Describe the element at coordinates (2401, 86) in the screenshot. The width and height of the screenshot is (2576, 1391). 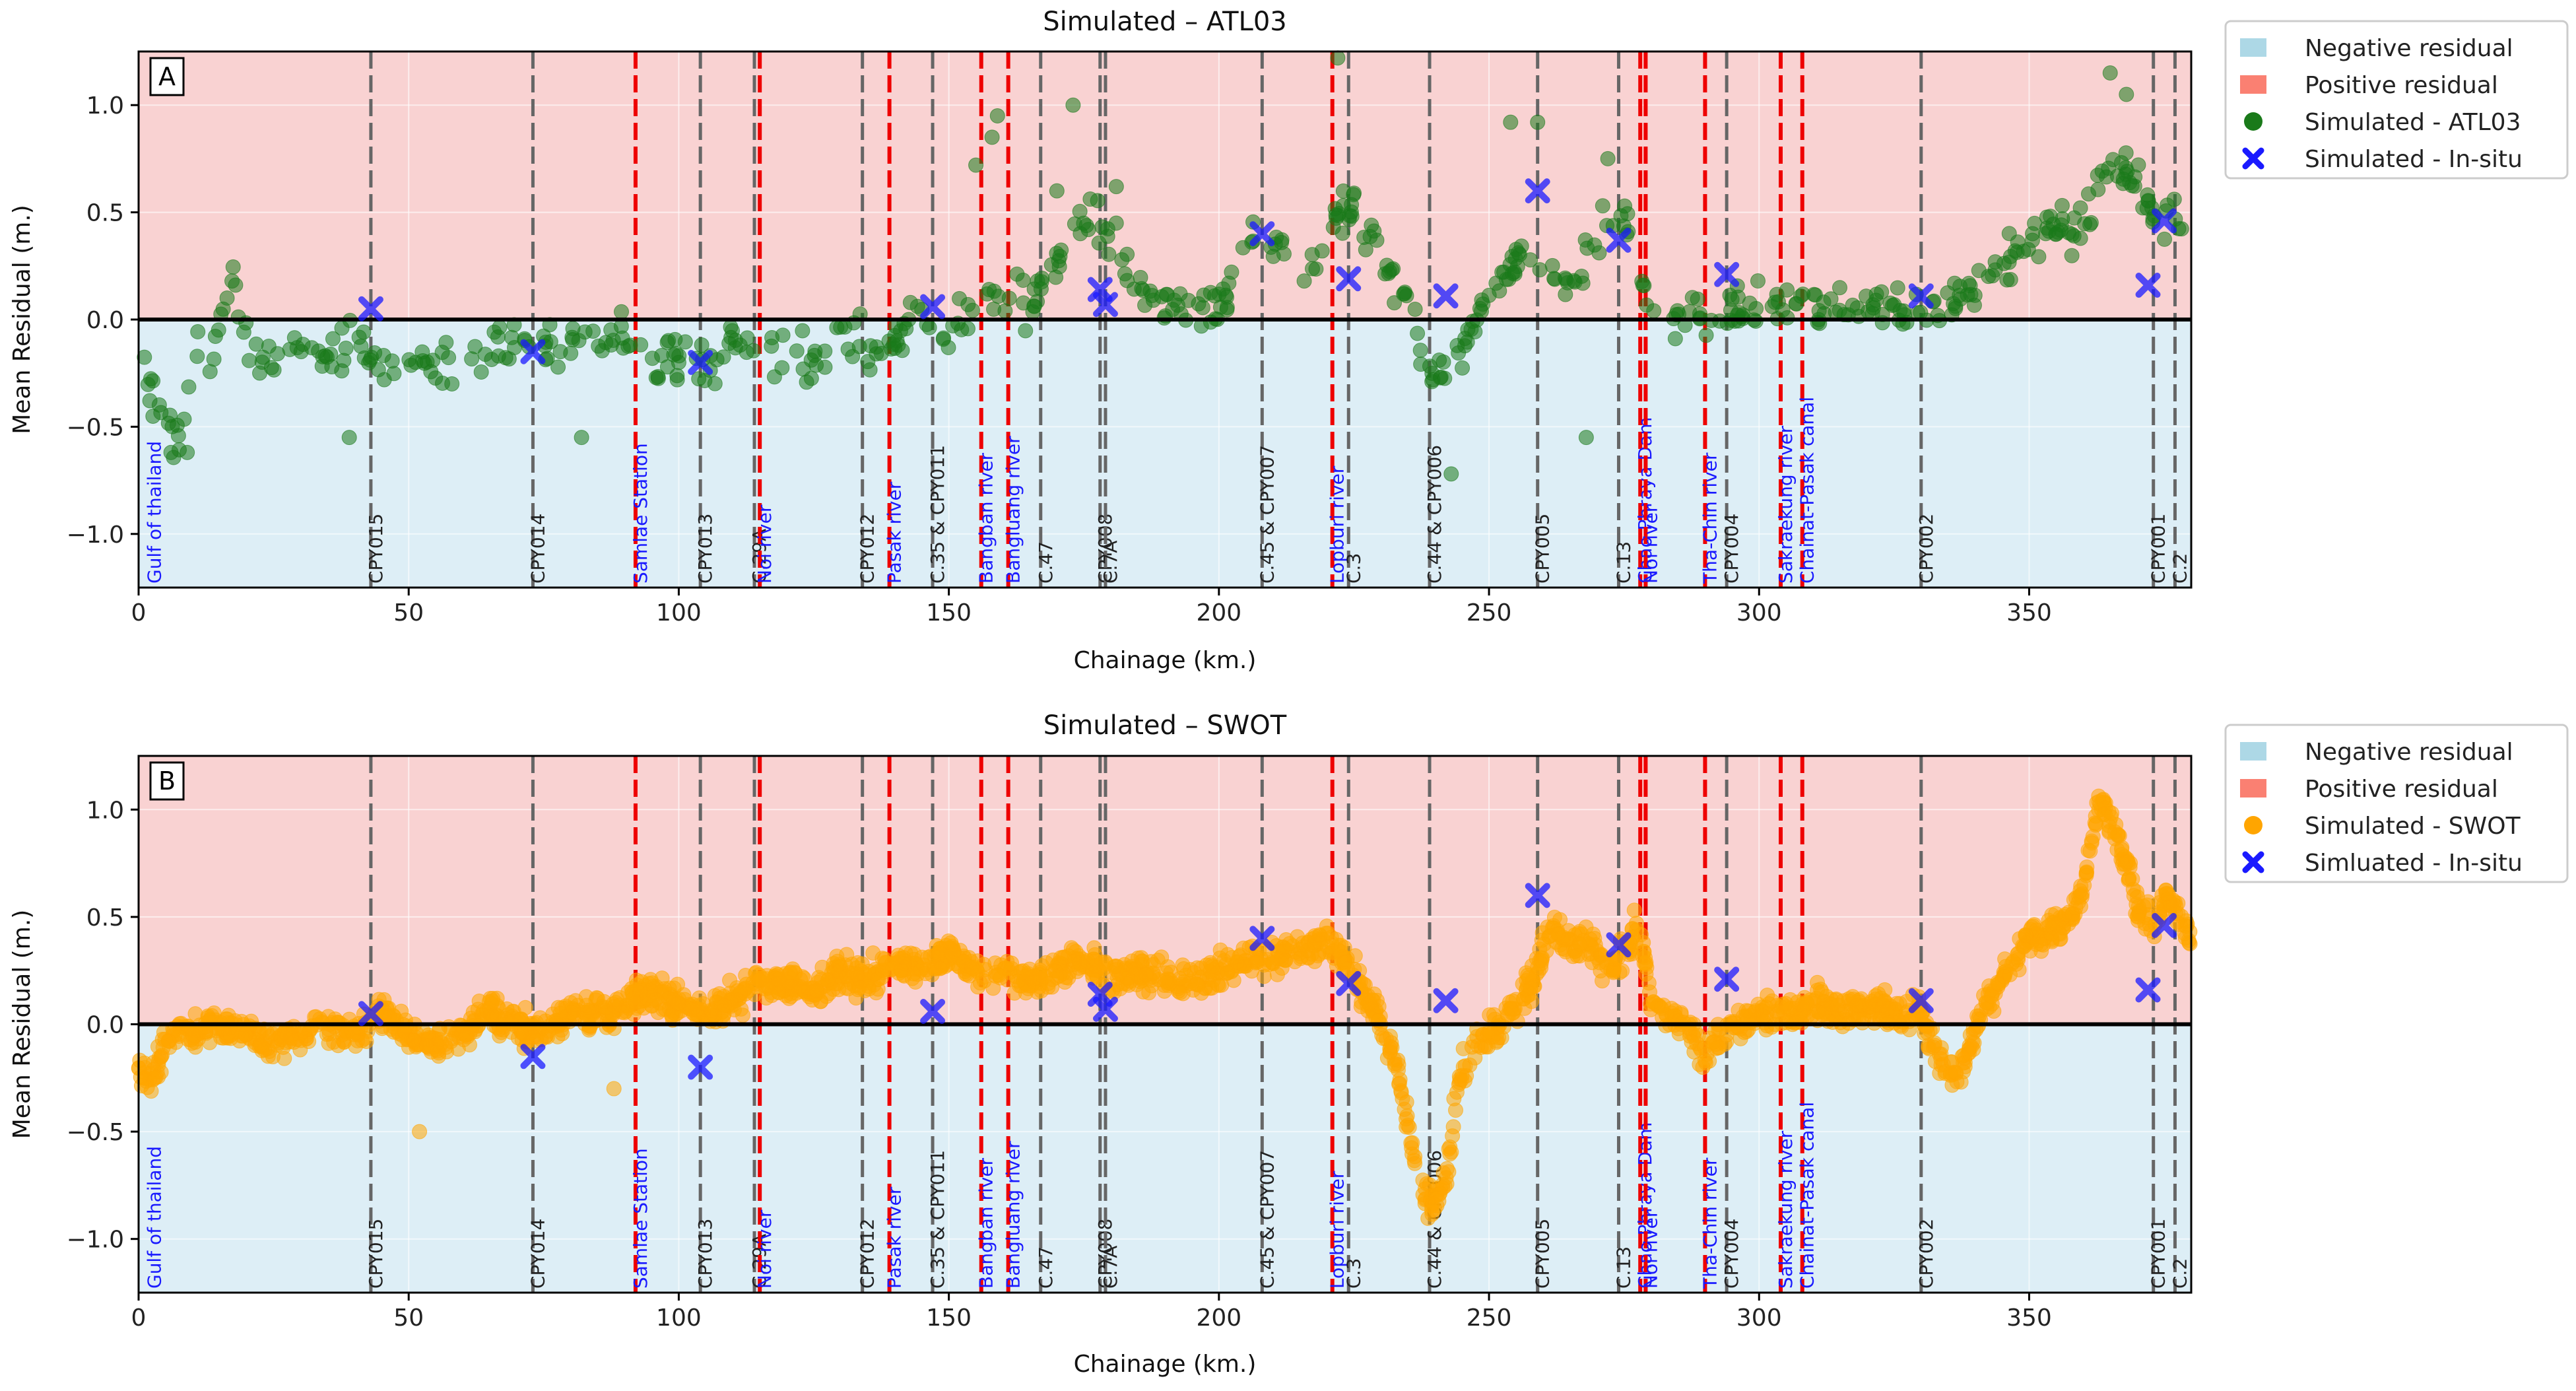
I see `legend-label: Positive residual` at that location.